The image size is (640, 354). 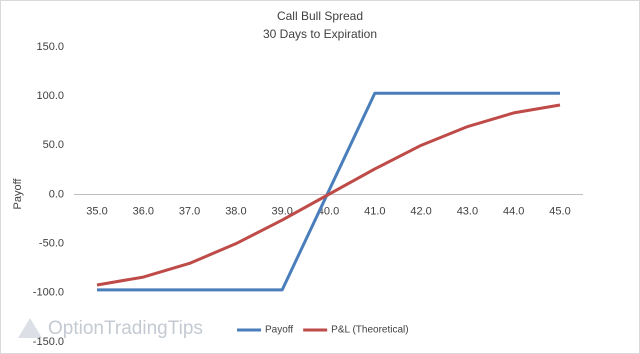 What do you see at coordinates (467, 211) in the screenshot?
I see `x-tick-label: 43.0` at bounding box center [467, 211].